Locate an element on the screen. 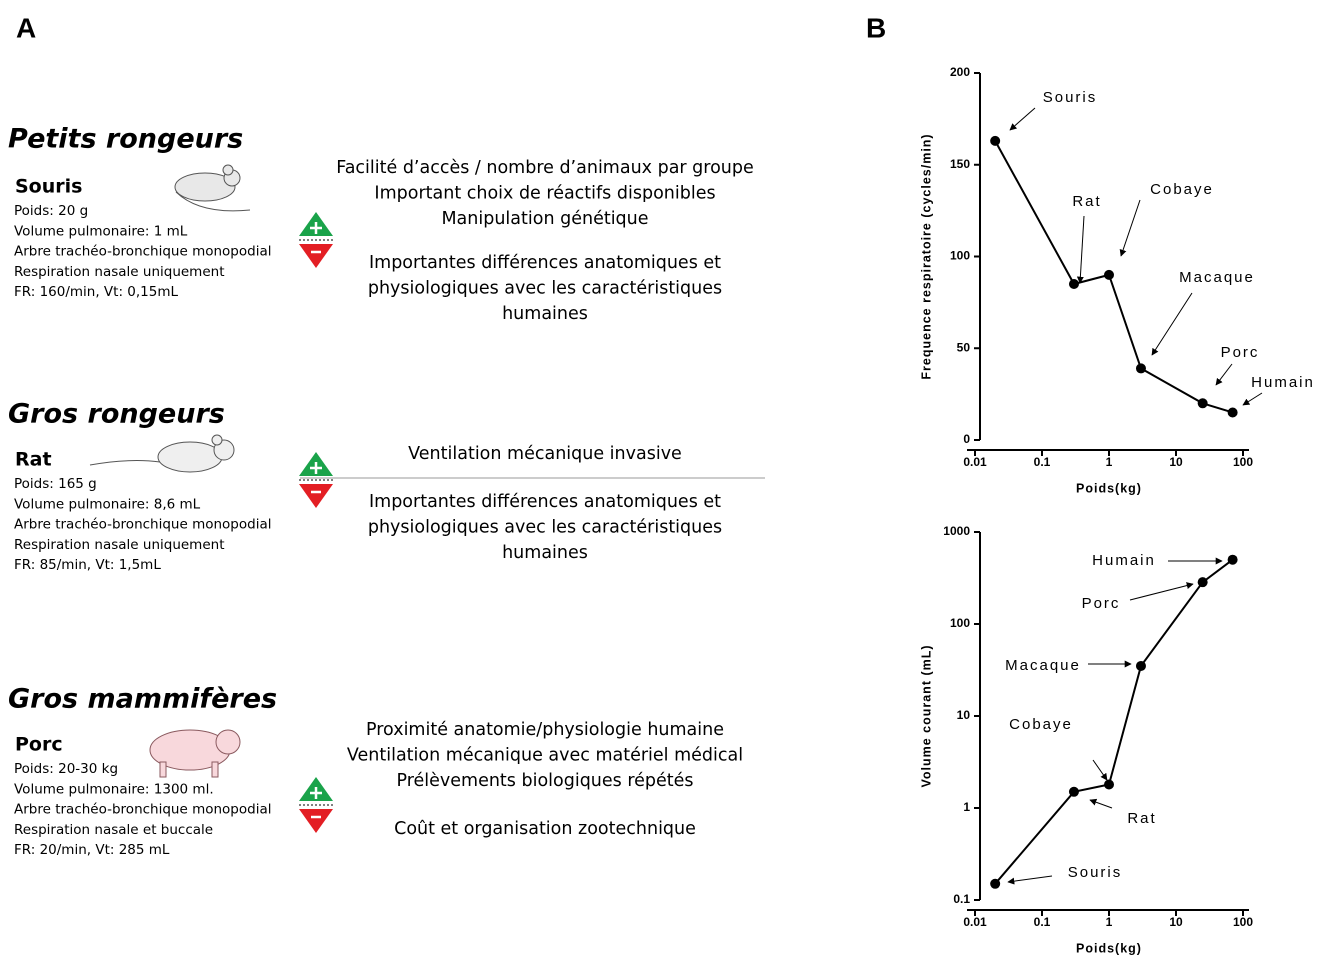  y-tick-label: 150 is located at coordinates (960, 164).